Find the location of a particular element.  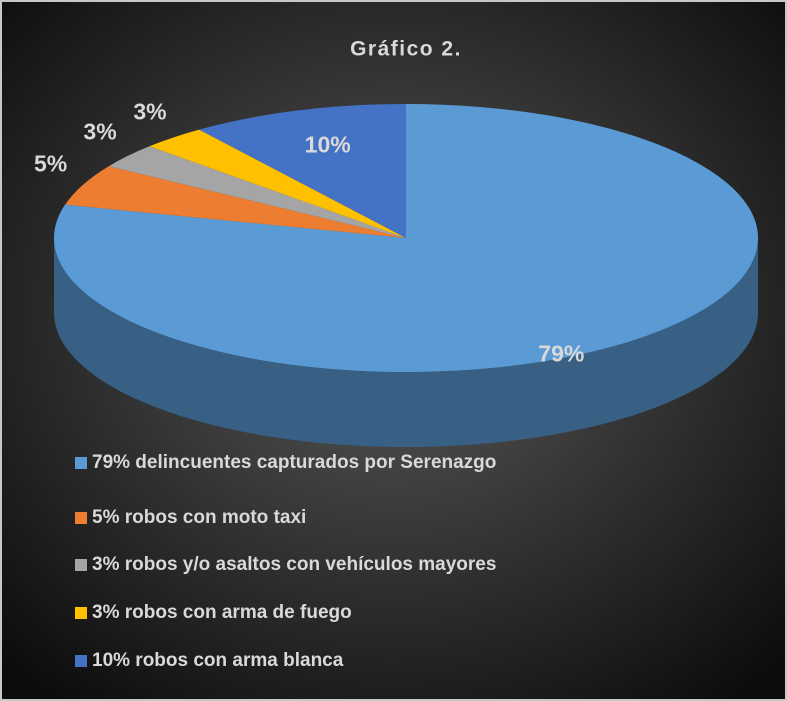

legend-label: 3% robos con arma de fuego is located at coordinates (222, 612).